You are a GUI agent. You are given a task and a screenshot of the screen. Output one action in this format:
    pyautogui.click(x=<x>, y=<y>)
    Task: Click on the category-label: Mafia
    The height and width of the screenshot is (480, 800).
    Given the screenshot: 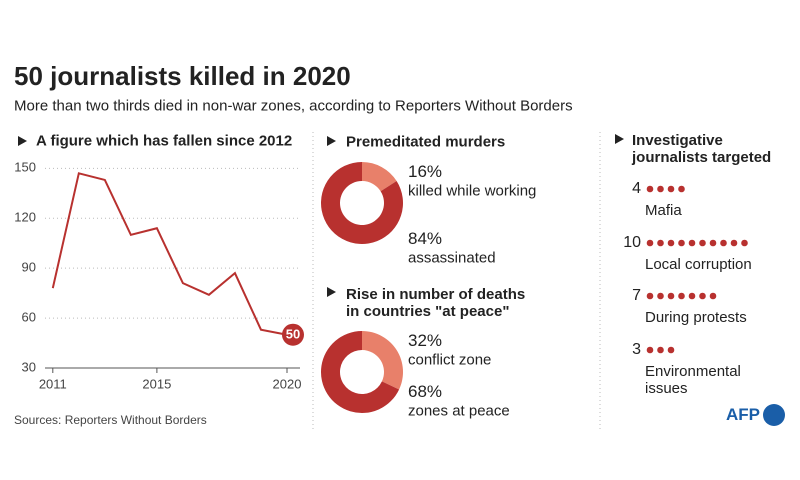 What is the action you would take?
    pyautogui.click(x=663, y=210)
    